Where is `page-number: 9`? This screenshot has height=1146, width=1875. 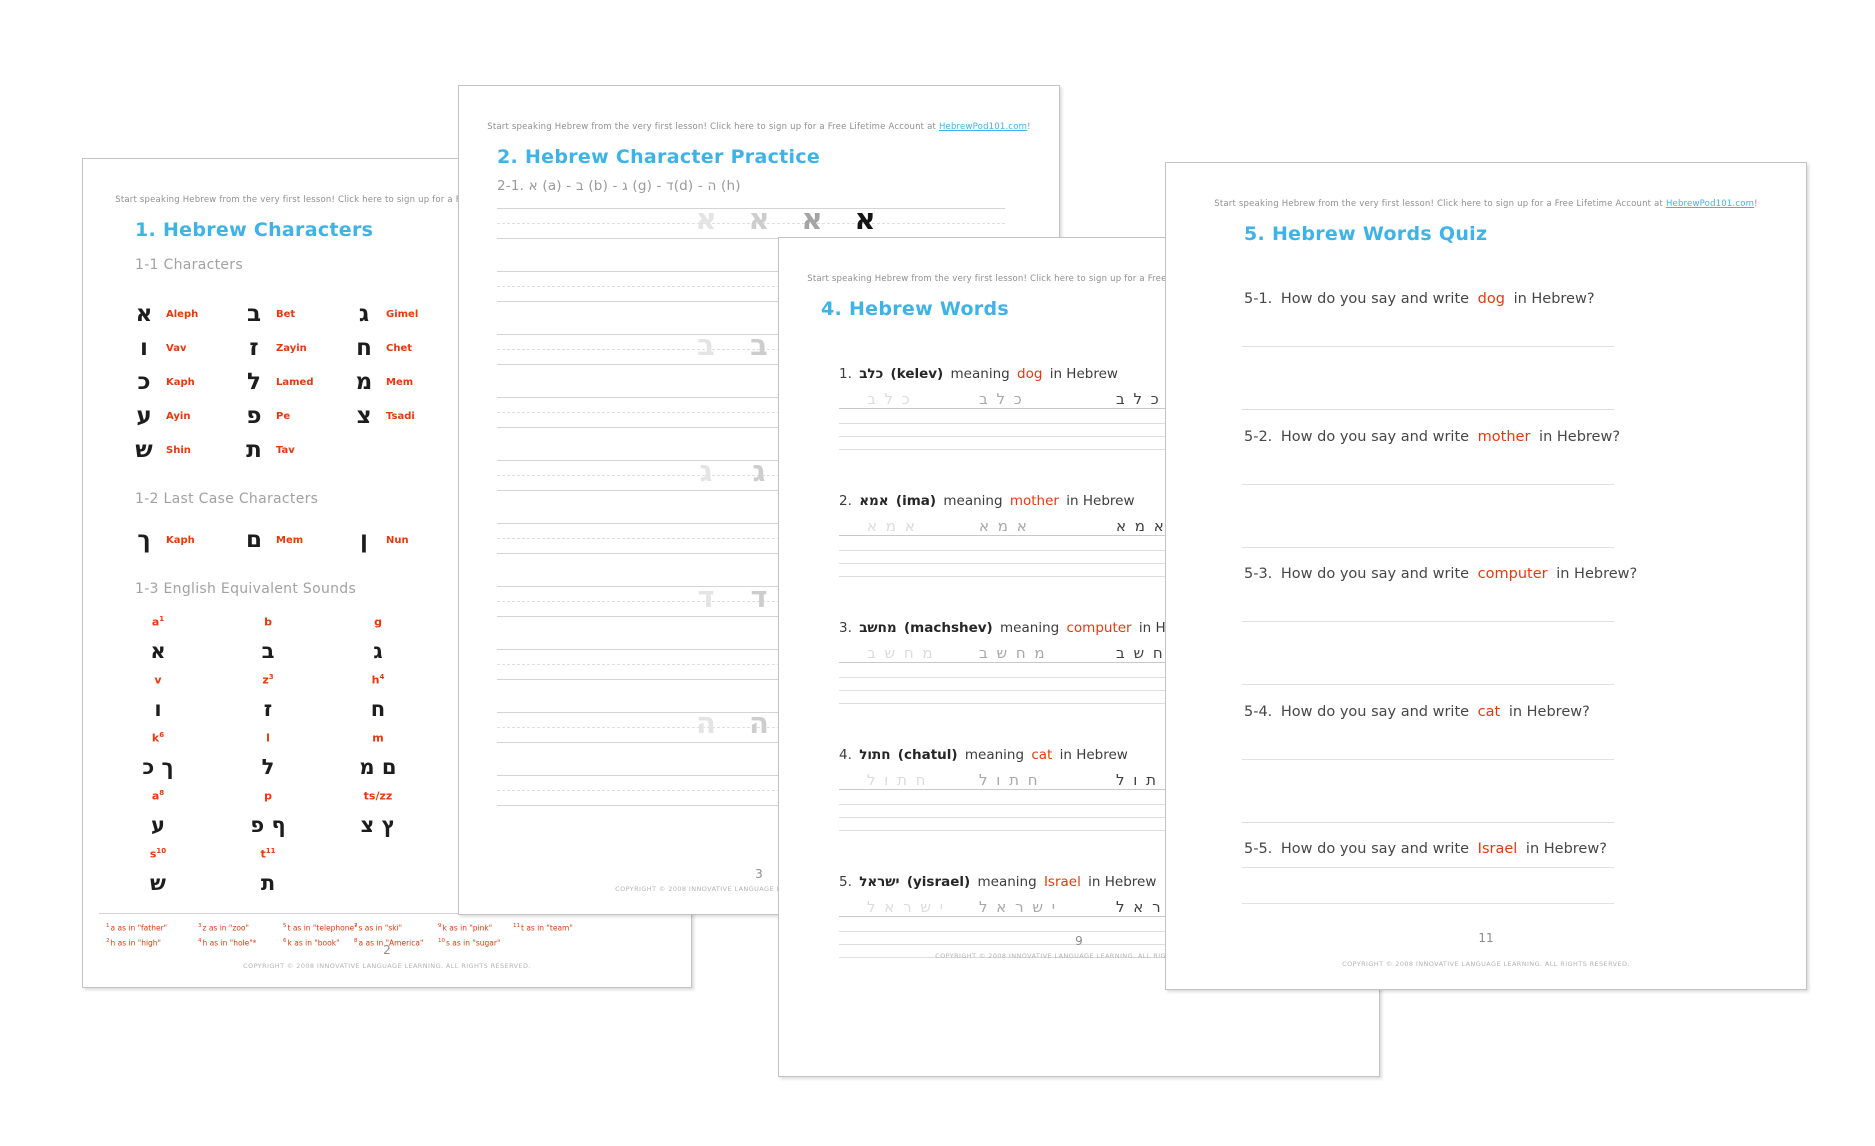
page-number: 9 is located at coordinates (1079, 941).